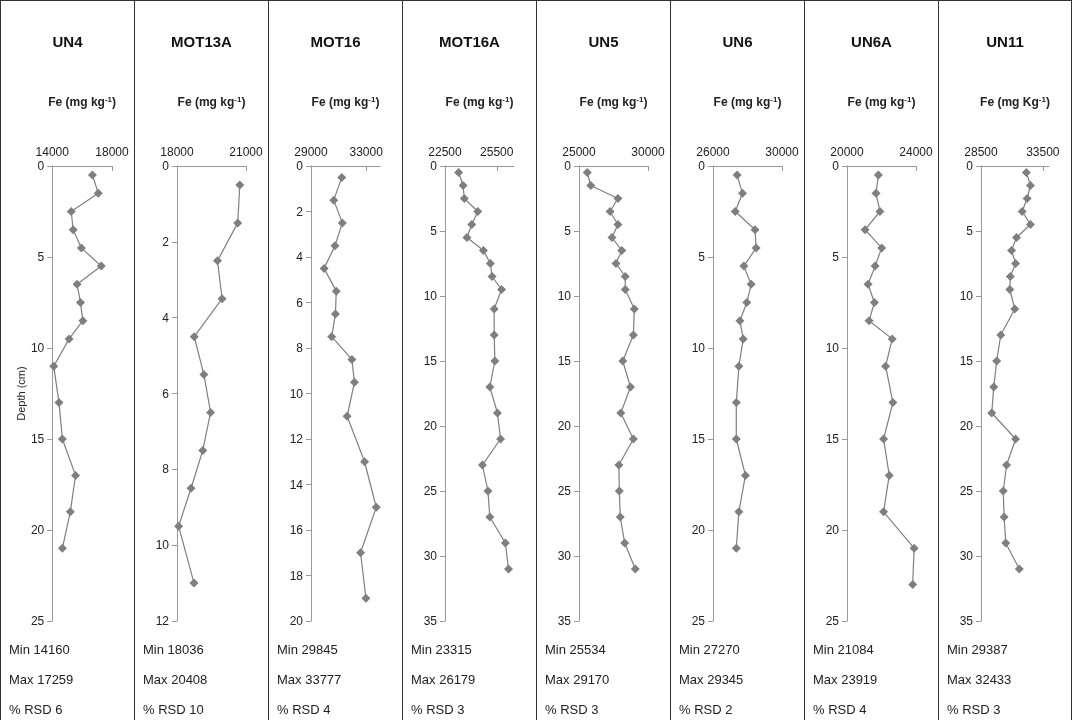 The image size is (1072, 720). What do you see at coordinates (173, 649) in the screenshot?
I see `text: Min 18036` at bounding box center [173, 649].